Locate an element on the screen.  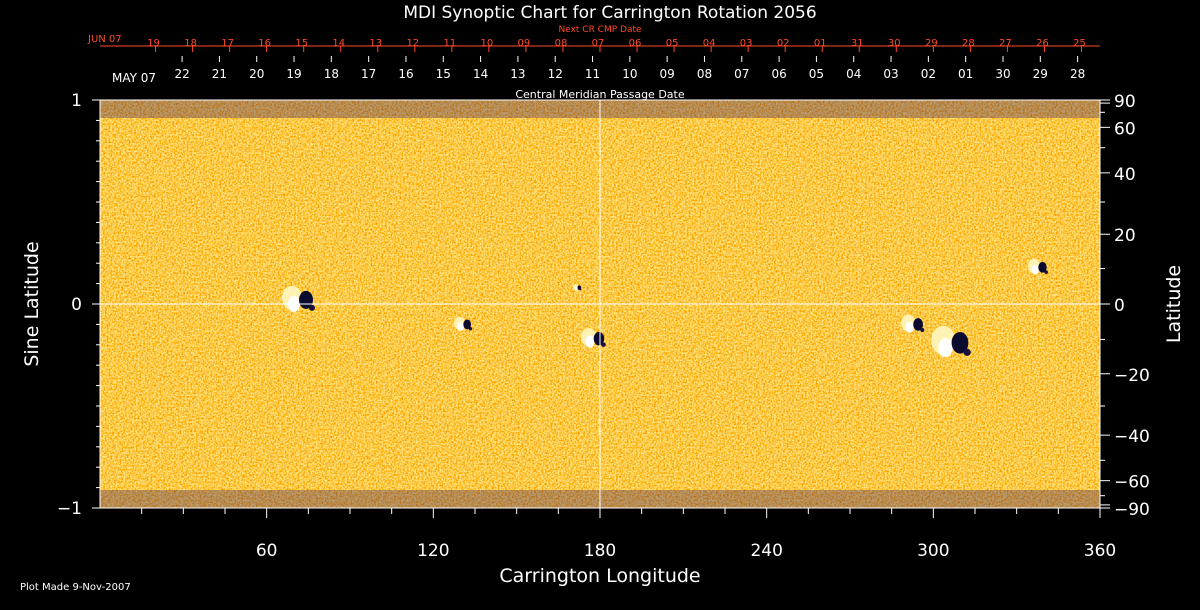
cmp-tick-label: 08 is located at coordinates (704, 74).